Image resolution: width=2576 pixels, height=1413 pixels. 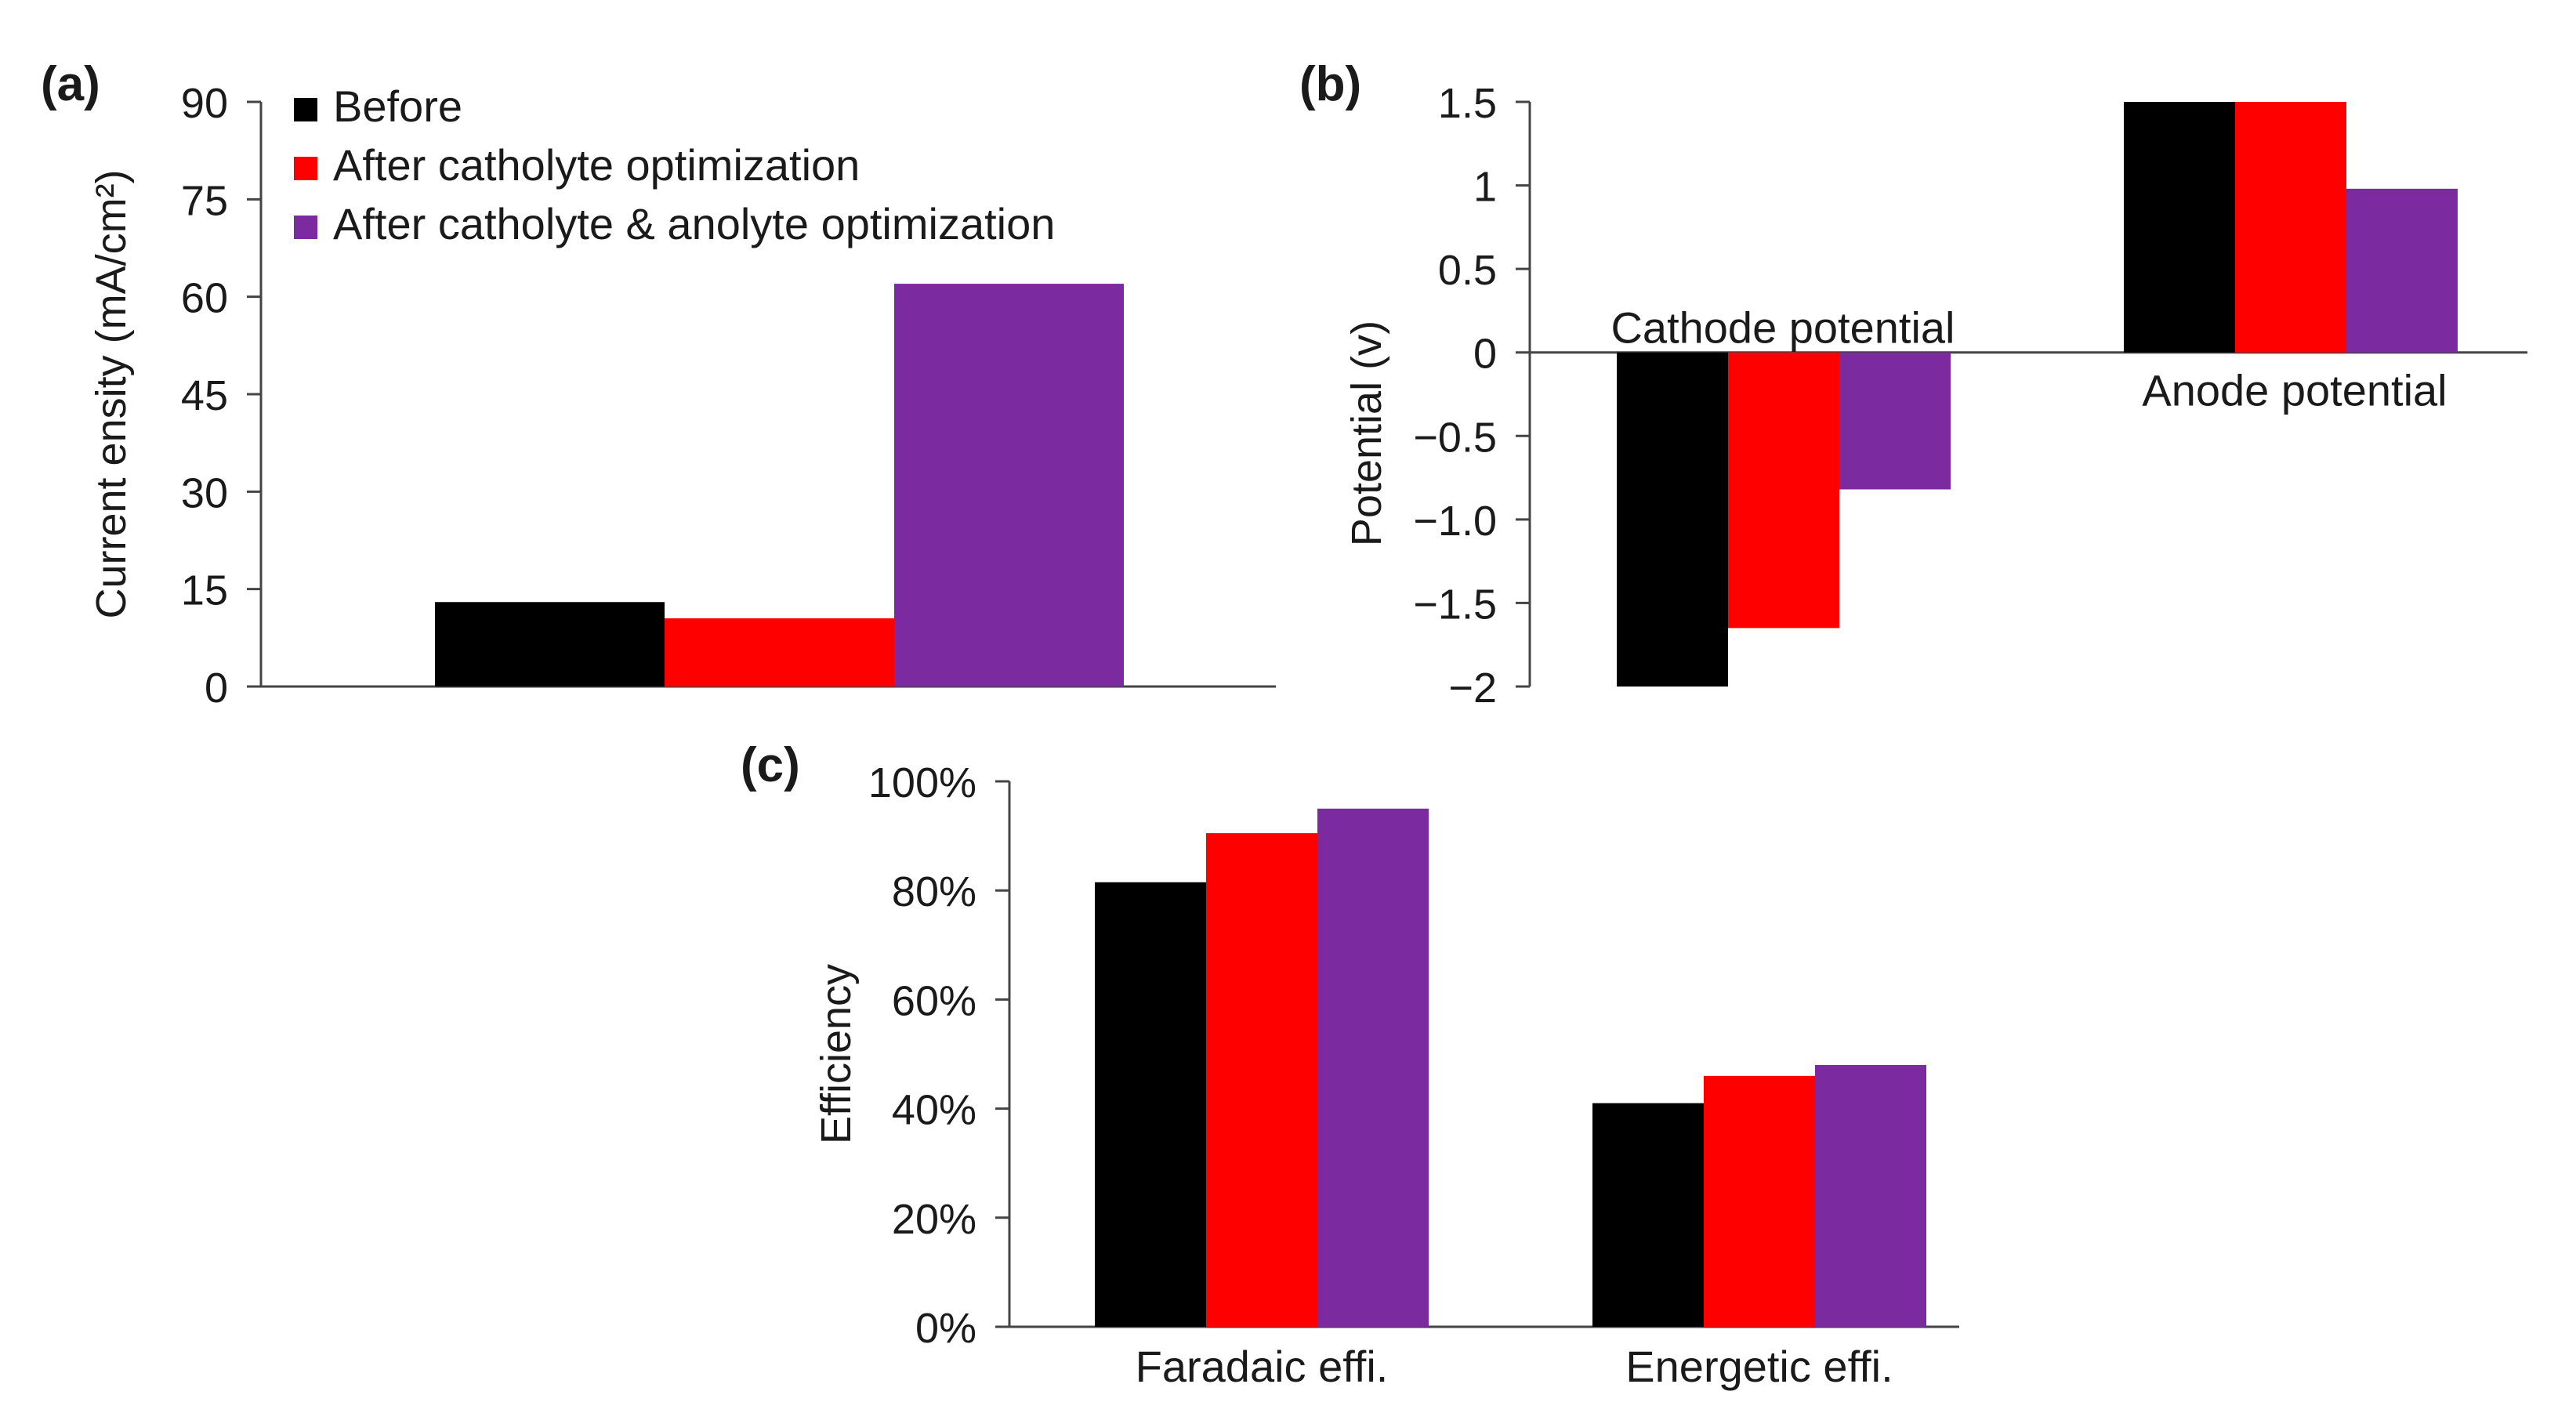 I want to click on category-label: Cathode potential, so click(x=1782, y=328).